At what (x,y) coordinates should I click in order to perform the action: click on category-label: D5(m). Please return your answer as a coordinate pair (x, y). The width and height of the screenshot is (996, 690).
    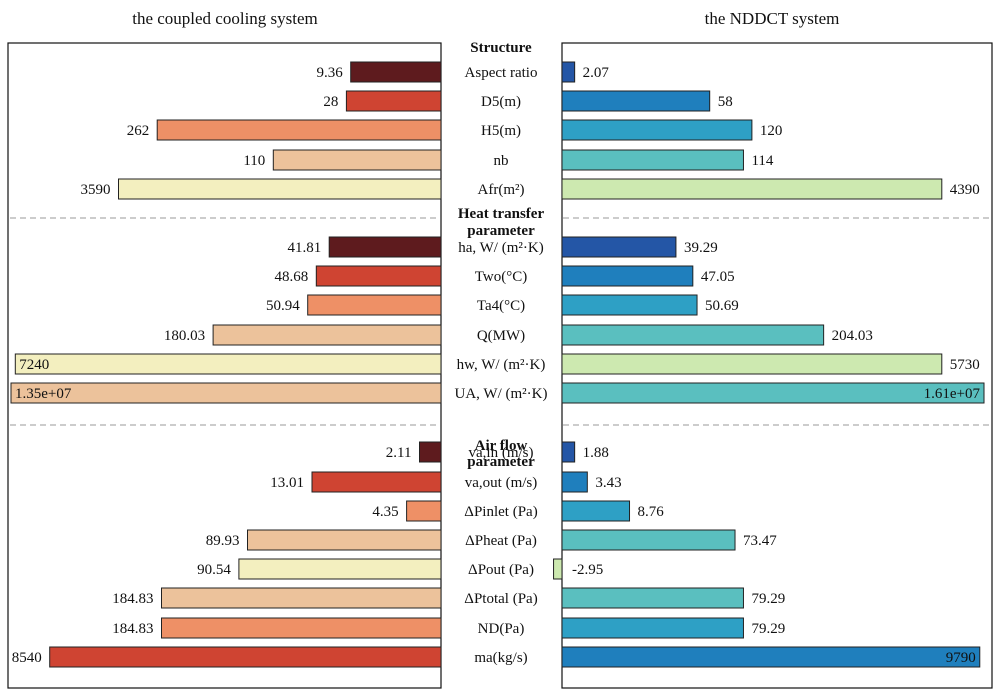
    Looking at the image, I should click on (501, 102).